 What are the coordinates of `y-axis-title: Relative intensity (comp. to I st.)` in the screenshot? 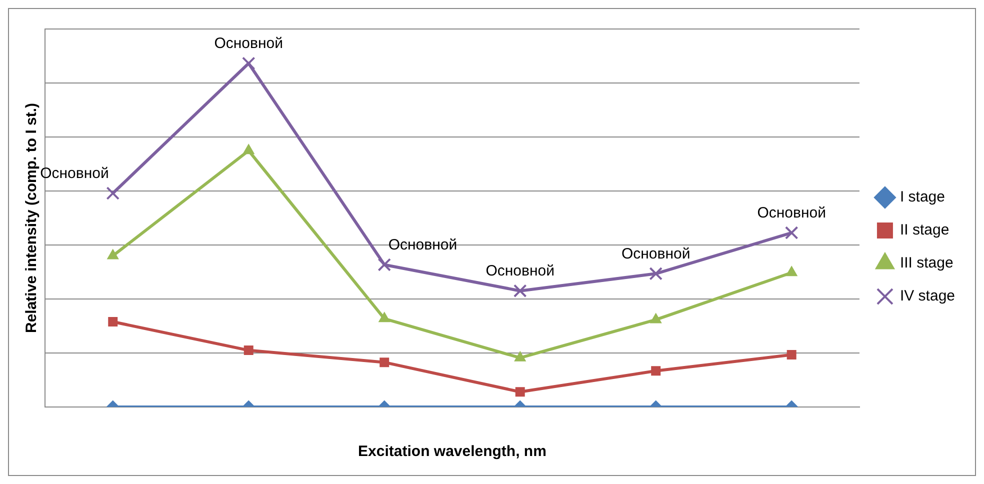 It's located at (31, 218).